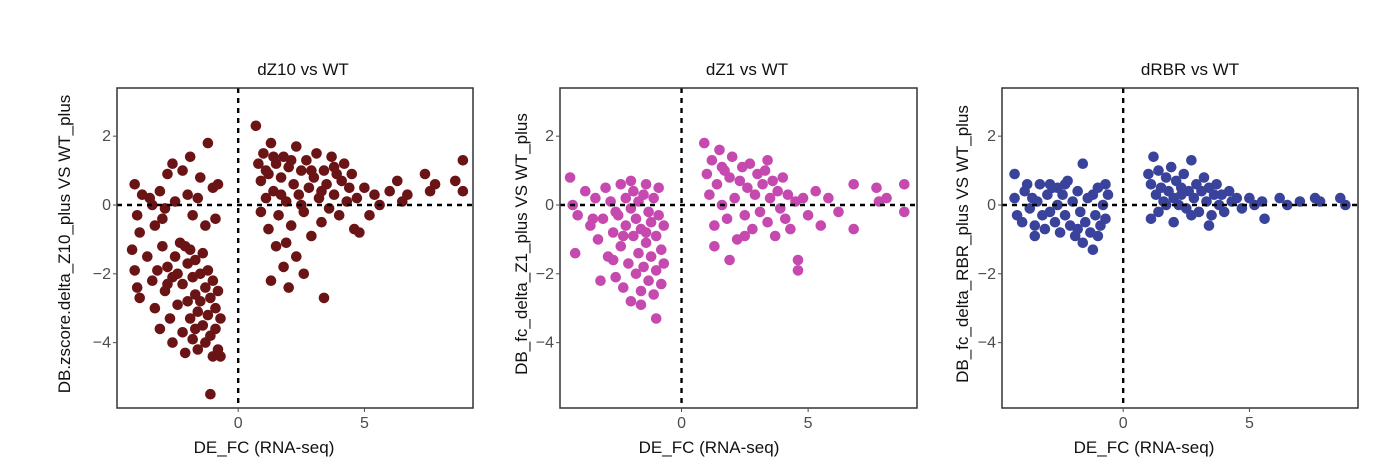 The image size is (1400, 468). Describe the element at coordinates (549, 205) in the screenshot. I see `y-tick-label: 0` at that location.